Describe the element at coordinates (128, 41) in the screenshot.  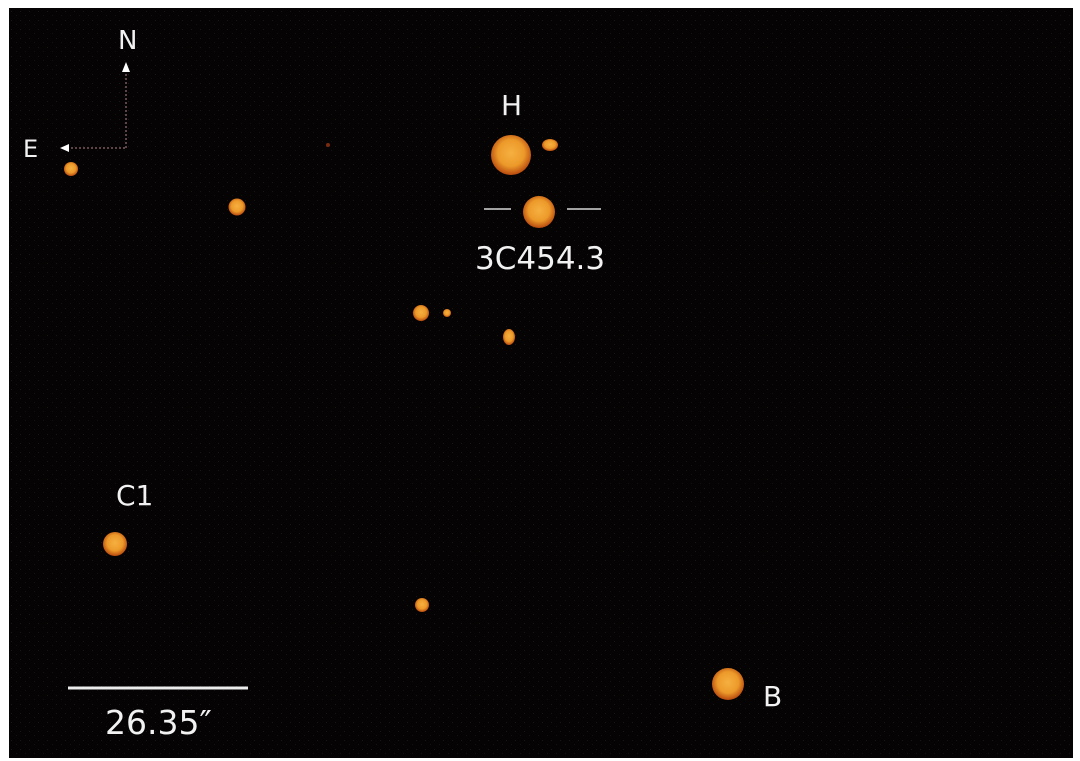
I see `north-label: N` at that location.